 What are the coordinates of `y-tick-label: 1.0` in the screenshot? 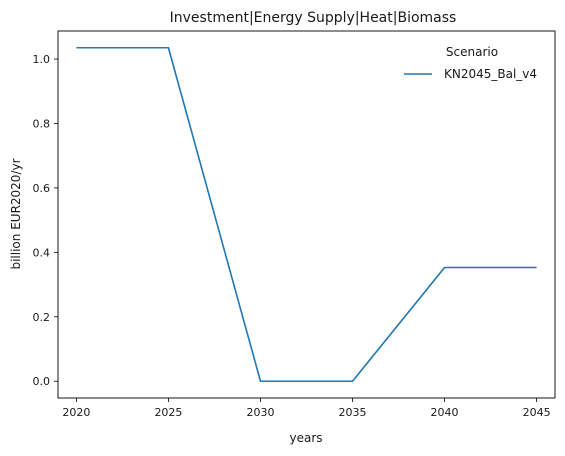 It's located at (42, 59).